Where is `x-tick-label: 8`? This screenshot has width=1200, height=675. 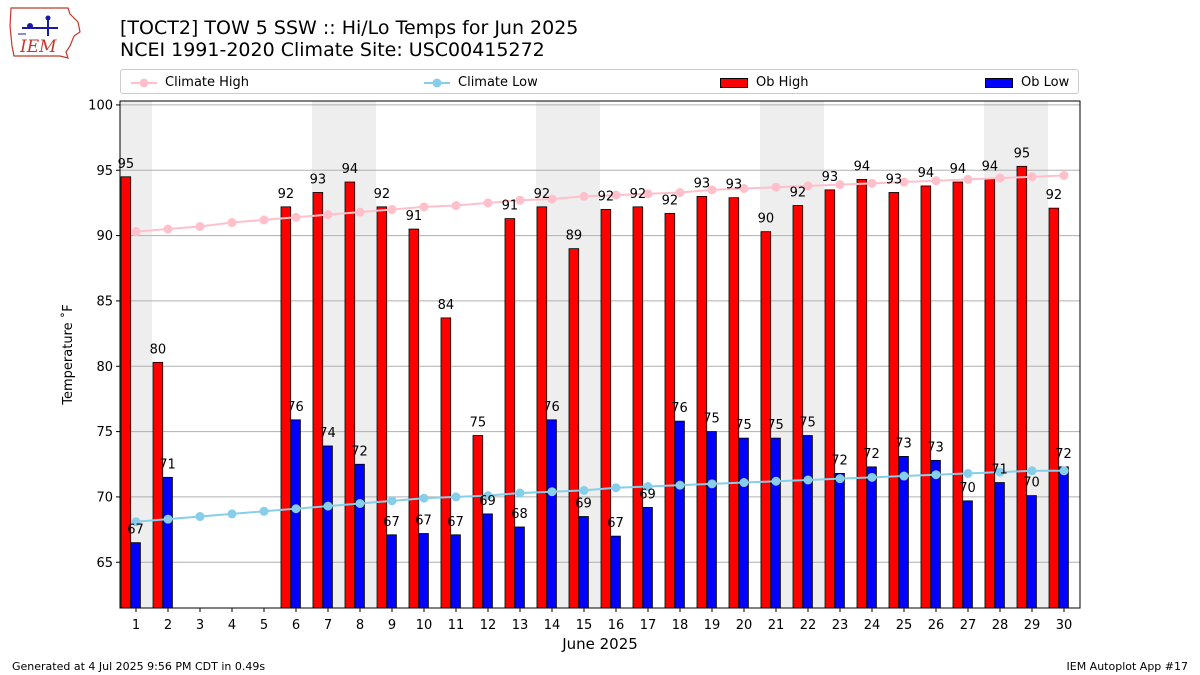
x-tick-label: 8 is located at coordinates (360, 625).